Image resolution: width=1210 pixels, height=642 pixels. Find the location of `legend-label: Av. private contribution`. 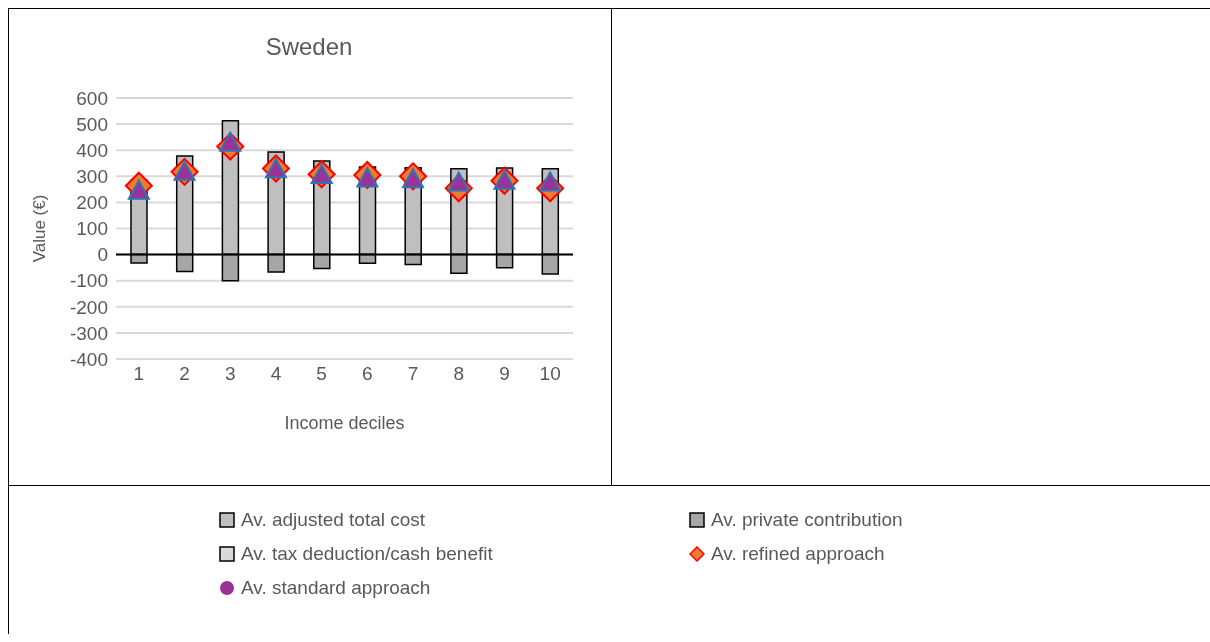

legend-label: Av. private contribution is located at coordinates (807, 520).